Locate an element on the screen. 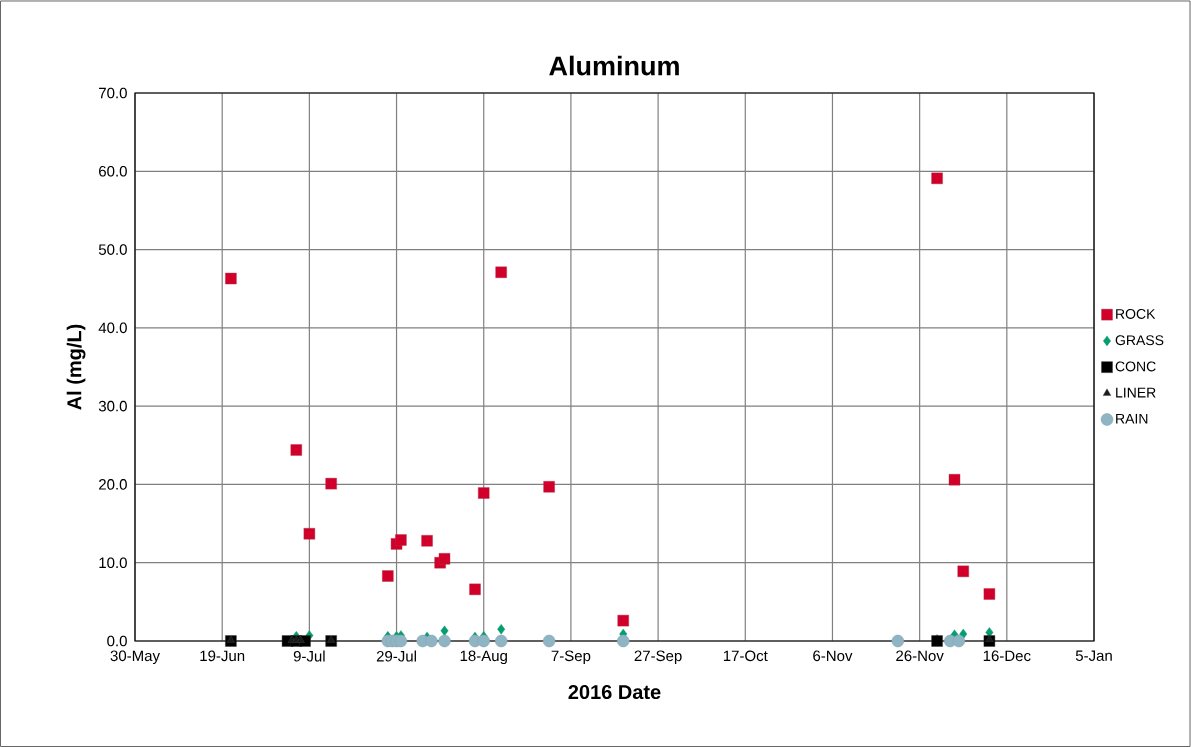  x-tick-label: 26-Nov is located at coordinates (920, 656).